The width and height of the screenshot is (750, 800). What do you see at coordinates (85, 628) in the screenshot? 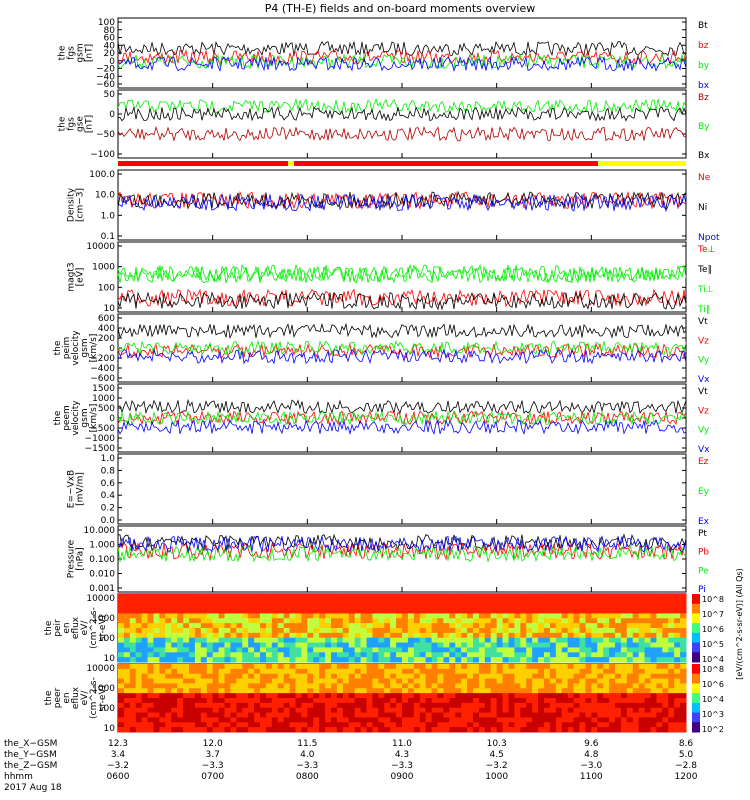
I see `y-label-line: eV/` at bounding box center [85, 628].